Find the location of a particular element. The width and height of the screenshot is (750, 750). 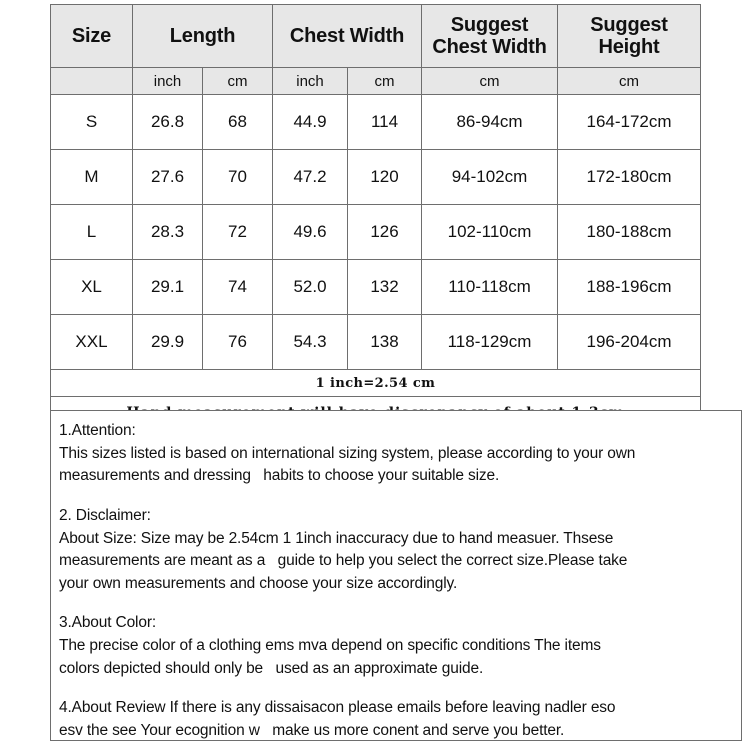

cell-suggest-height: 172-180cm is located at coordinates (629, 177).